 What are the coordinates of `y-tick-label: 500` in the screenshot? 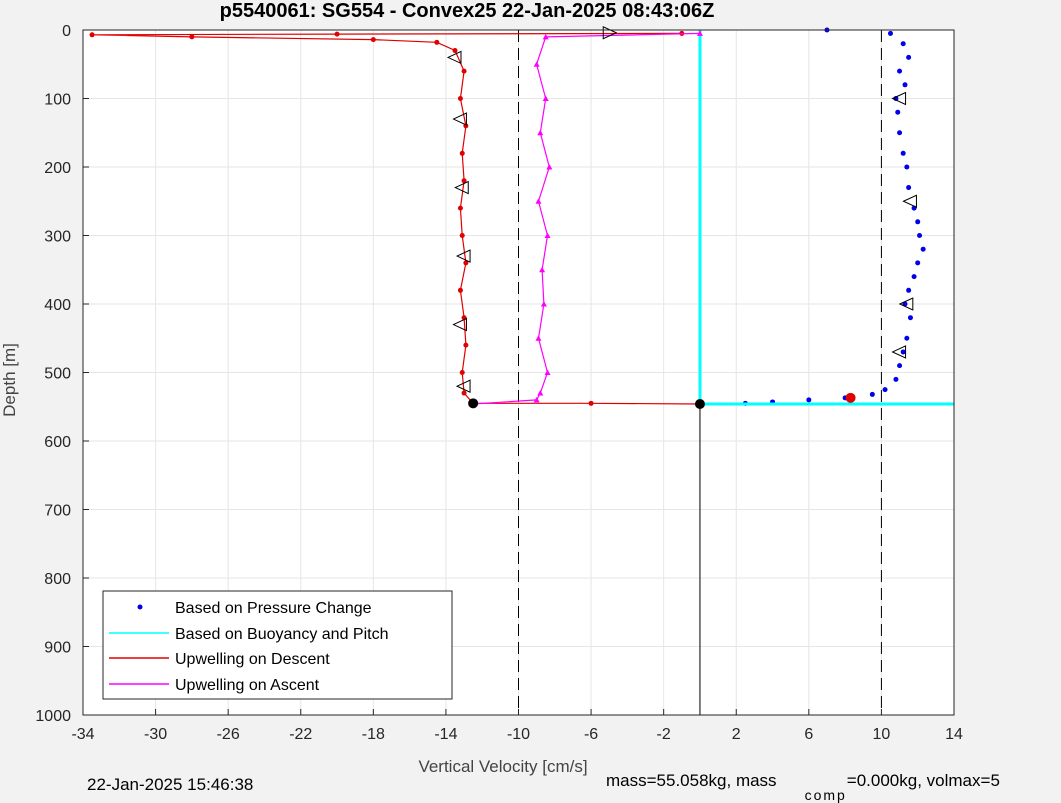 It's located at (57, 374).